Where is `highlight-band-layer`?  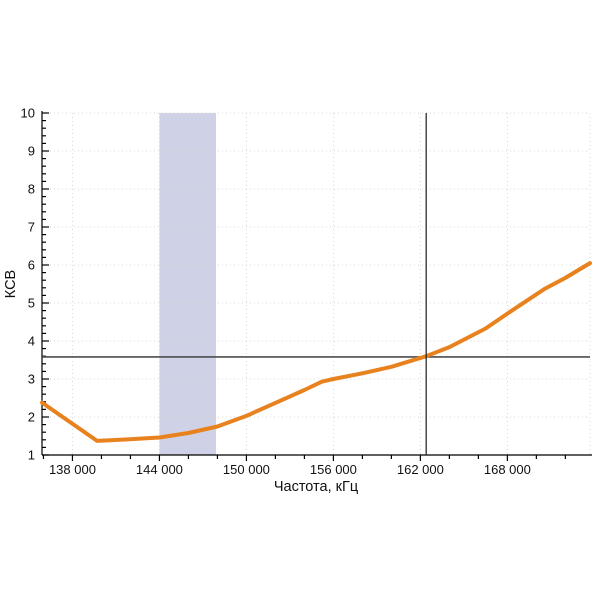
highlight-band-layer is located at coordinates (187, 284).